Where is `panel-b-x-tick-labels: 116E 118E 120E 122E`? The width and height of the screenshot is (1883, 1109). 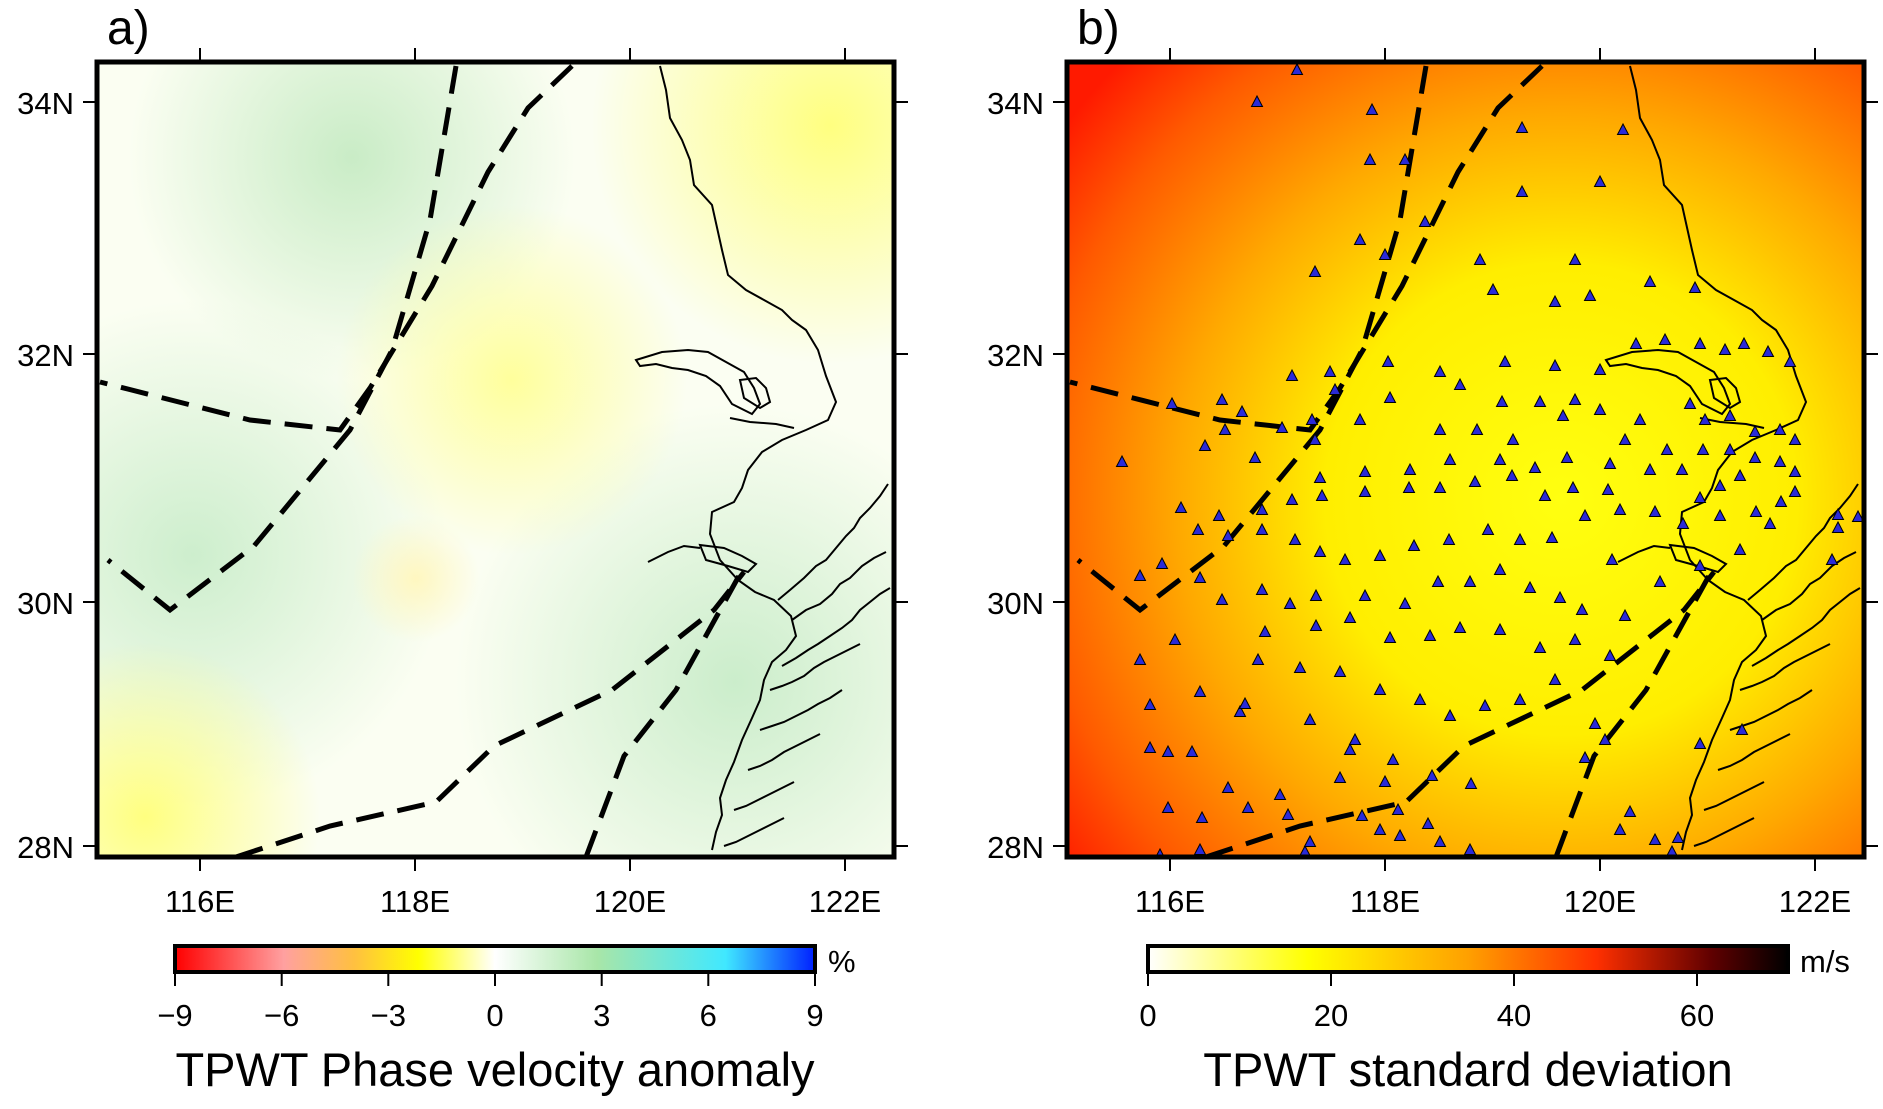 panel-b-x-tick-labels: 116E 118E 120E 122E is located at coordinates (1493, 901).